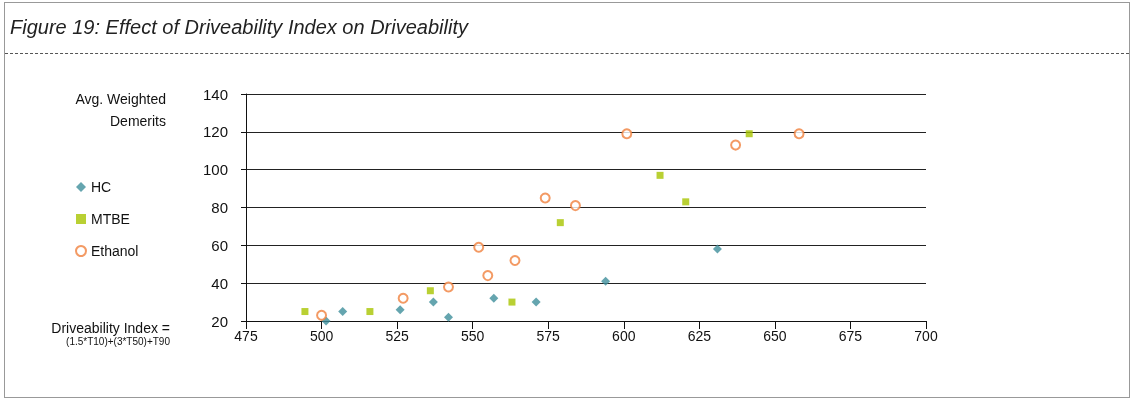 The image size is (1135, 402). I want to click on x-tick-label: 600, so click(624, 336).